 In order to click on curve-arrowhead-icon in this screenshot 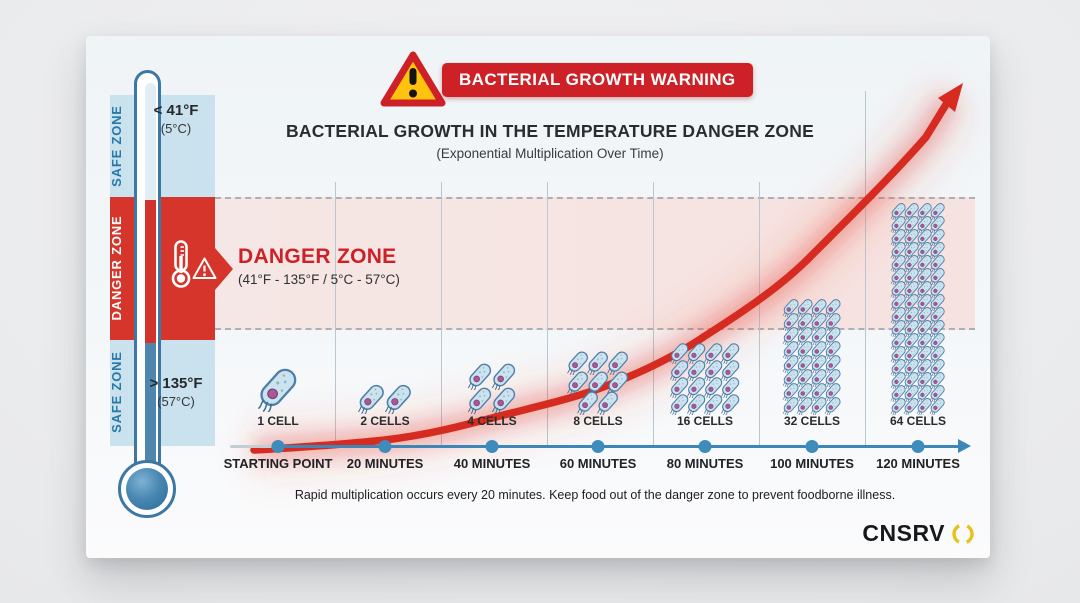, I will do `click(950, 97)`.